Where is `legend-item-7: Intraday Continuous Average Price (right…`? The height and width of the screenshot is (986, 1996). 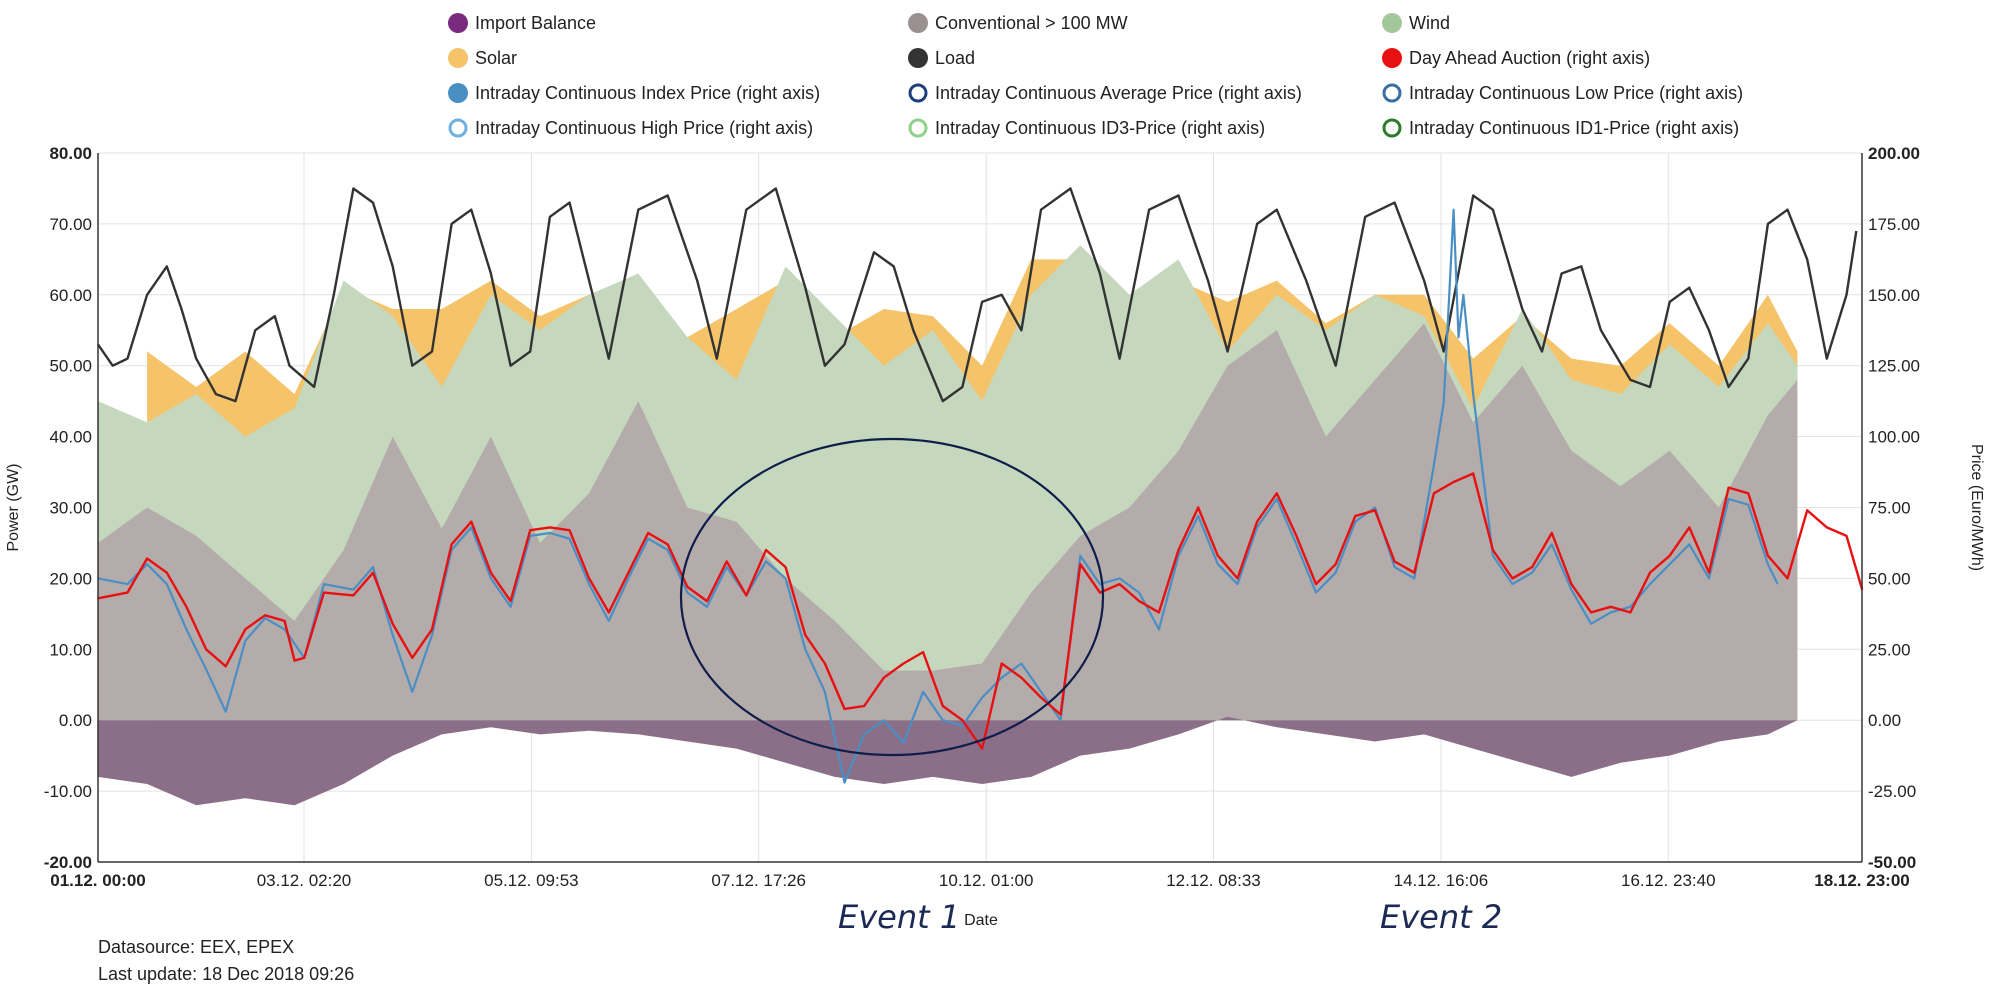 legend-item-7: Intraday Continuous Average Price (right… is located at coordinates (1105, 93).